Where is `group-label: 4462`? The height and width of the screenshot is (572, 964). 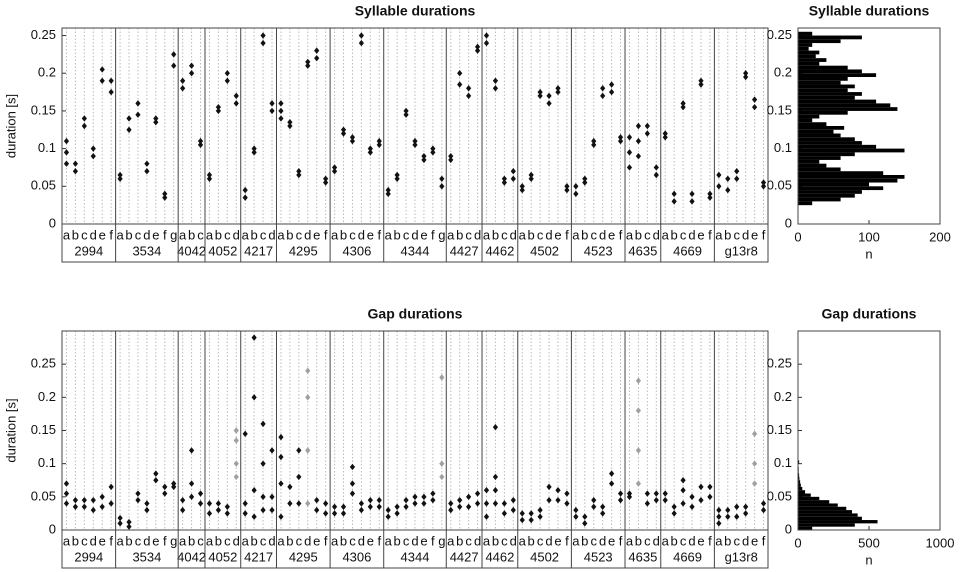 group-label: 4462 is located at coordinates (499, 250).